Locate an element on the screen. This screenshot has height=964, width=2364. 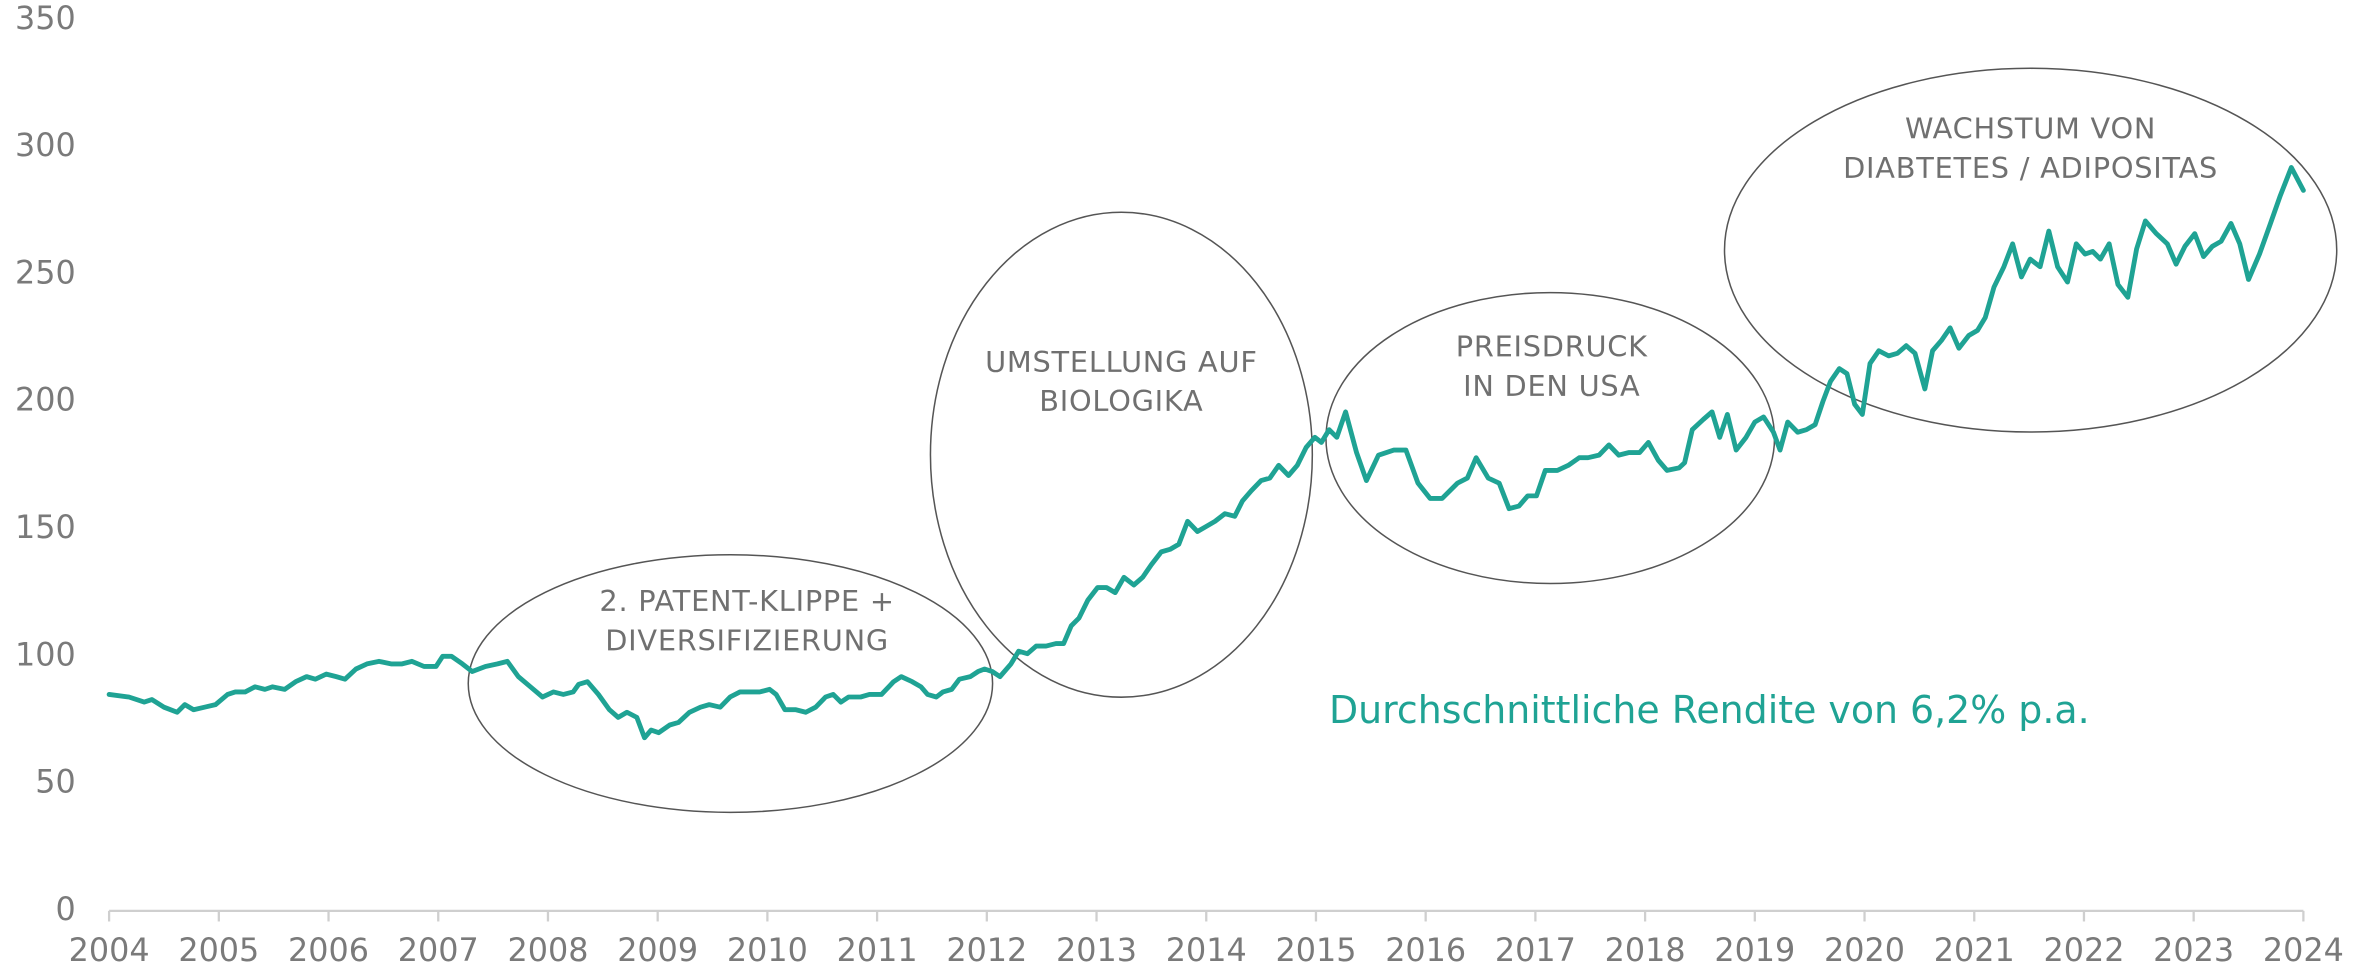
annotation-text: BIOLOGIKA is located at coordinates (1121, 401).